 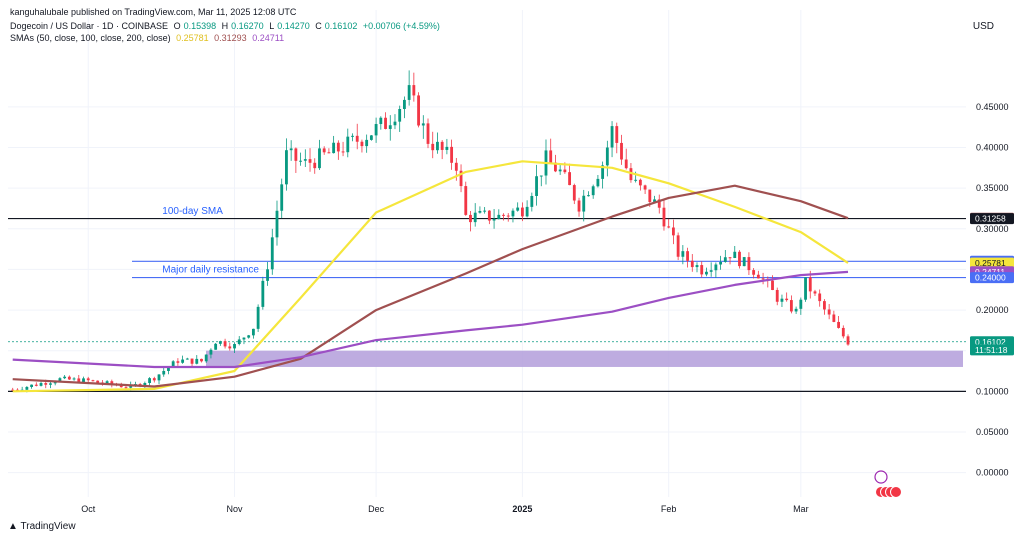 What do you see at coordinates (88, 509) in the screenshot?
I see `x-tick-label: Oct` at bounding box center [88, 509].